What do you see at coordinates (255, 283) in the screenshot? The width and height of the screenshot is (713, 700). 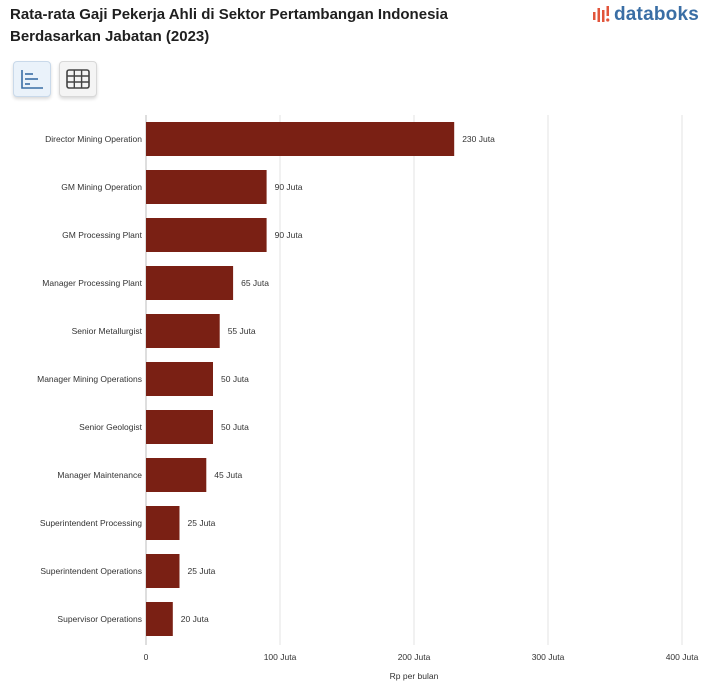 I see `data-label: 65 Juta` at bounding box center [255, 283].